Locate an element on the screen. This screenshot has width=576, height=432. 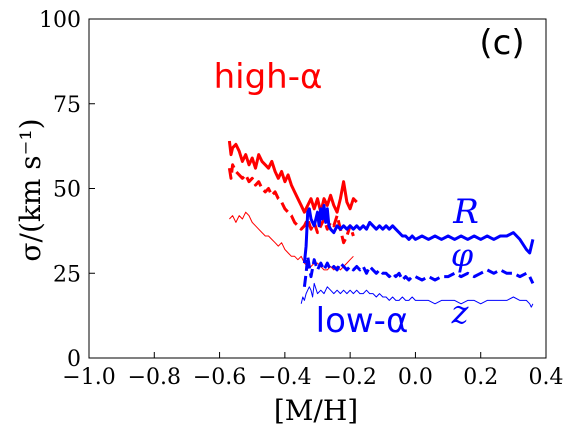
series-low-alpha-r-line is located at coordinates (418, 233).